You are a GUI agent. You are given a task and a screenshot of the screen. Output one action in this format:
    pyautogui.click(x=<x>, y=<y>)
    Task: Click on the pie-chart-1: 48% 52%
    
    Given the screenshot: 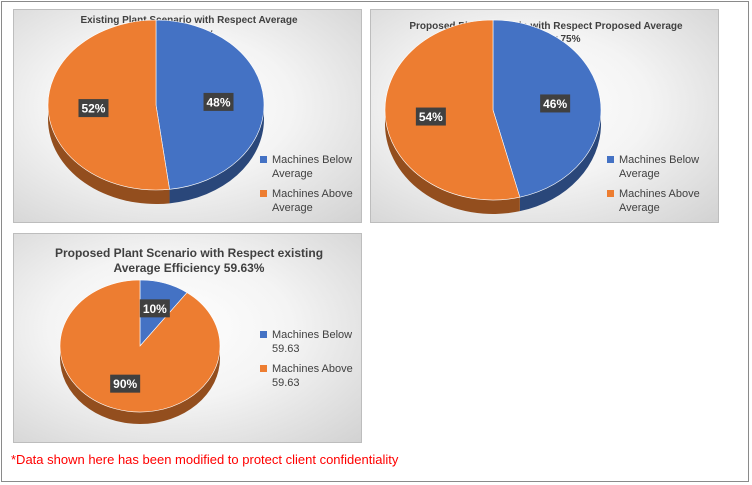 What is the action you would take?
    pyautogui.click(x=156, y=111)
    